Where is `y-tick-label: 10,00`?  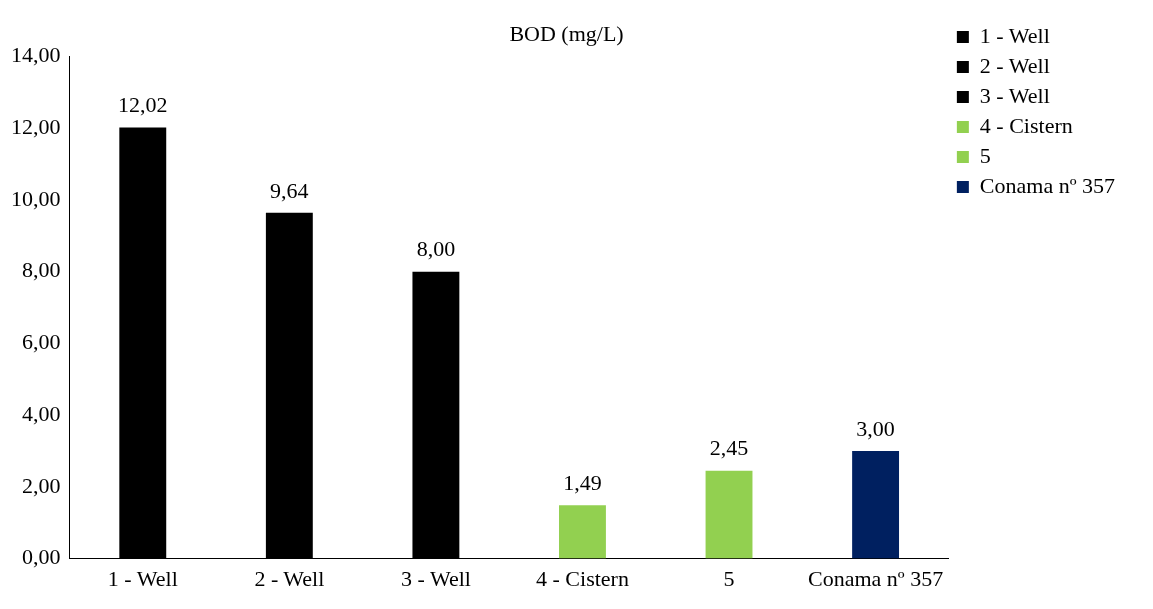 y-tick-label: 10,00 is located at coordinates (36, 198).